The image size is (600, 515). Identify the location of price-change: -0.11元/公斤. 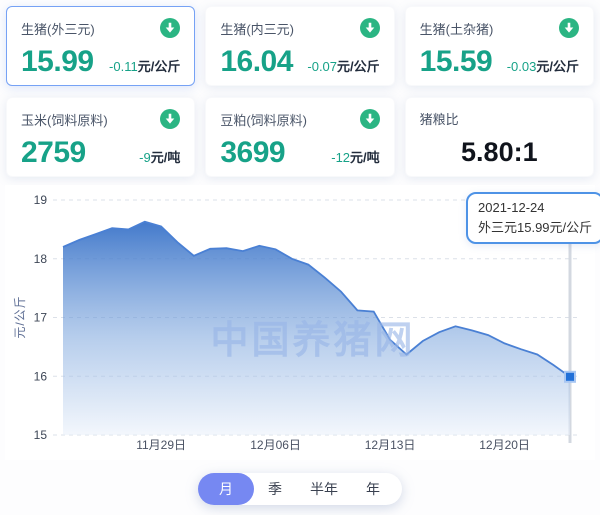
(145, 66).